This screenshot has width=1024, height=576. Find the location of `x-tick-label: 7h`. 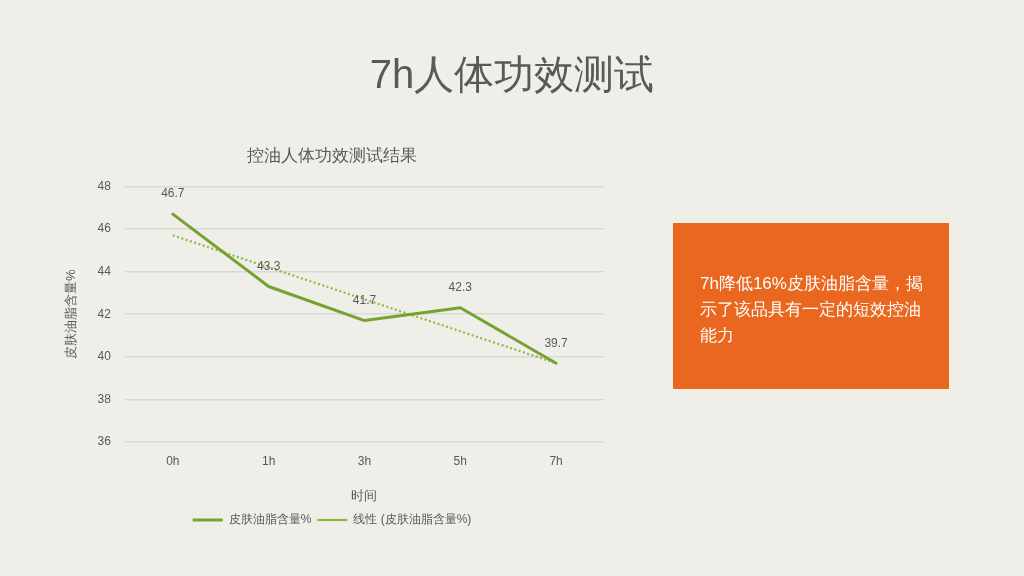

x-tick-label: 7h is located at coordinates (556, 460).